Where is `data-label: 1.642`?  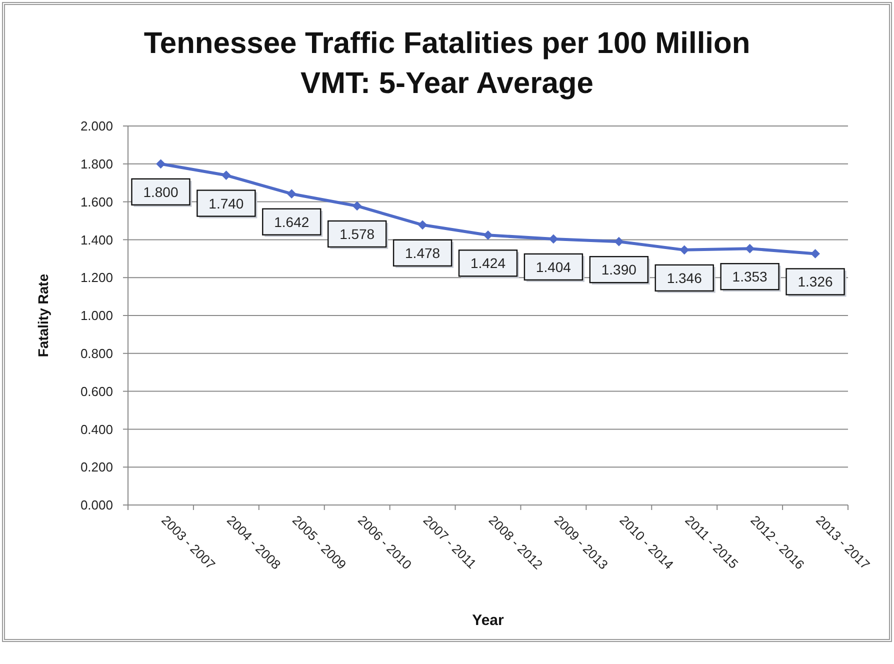
data-label: 1.642 is located at coordinates (292, 222).